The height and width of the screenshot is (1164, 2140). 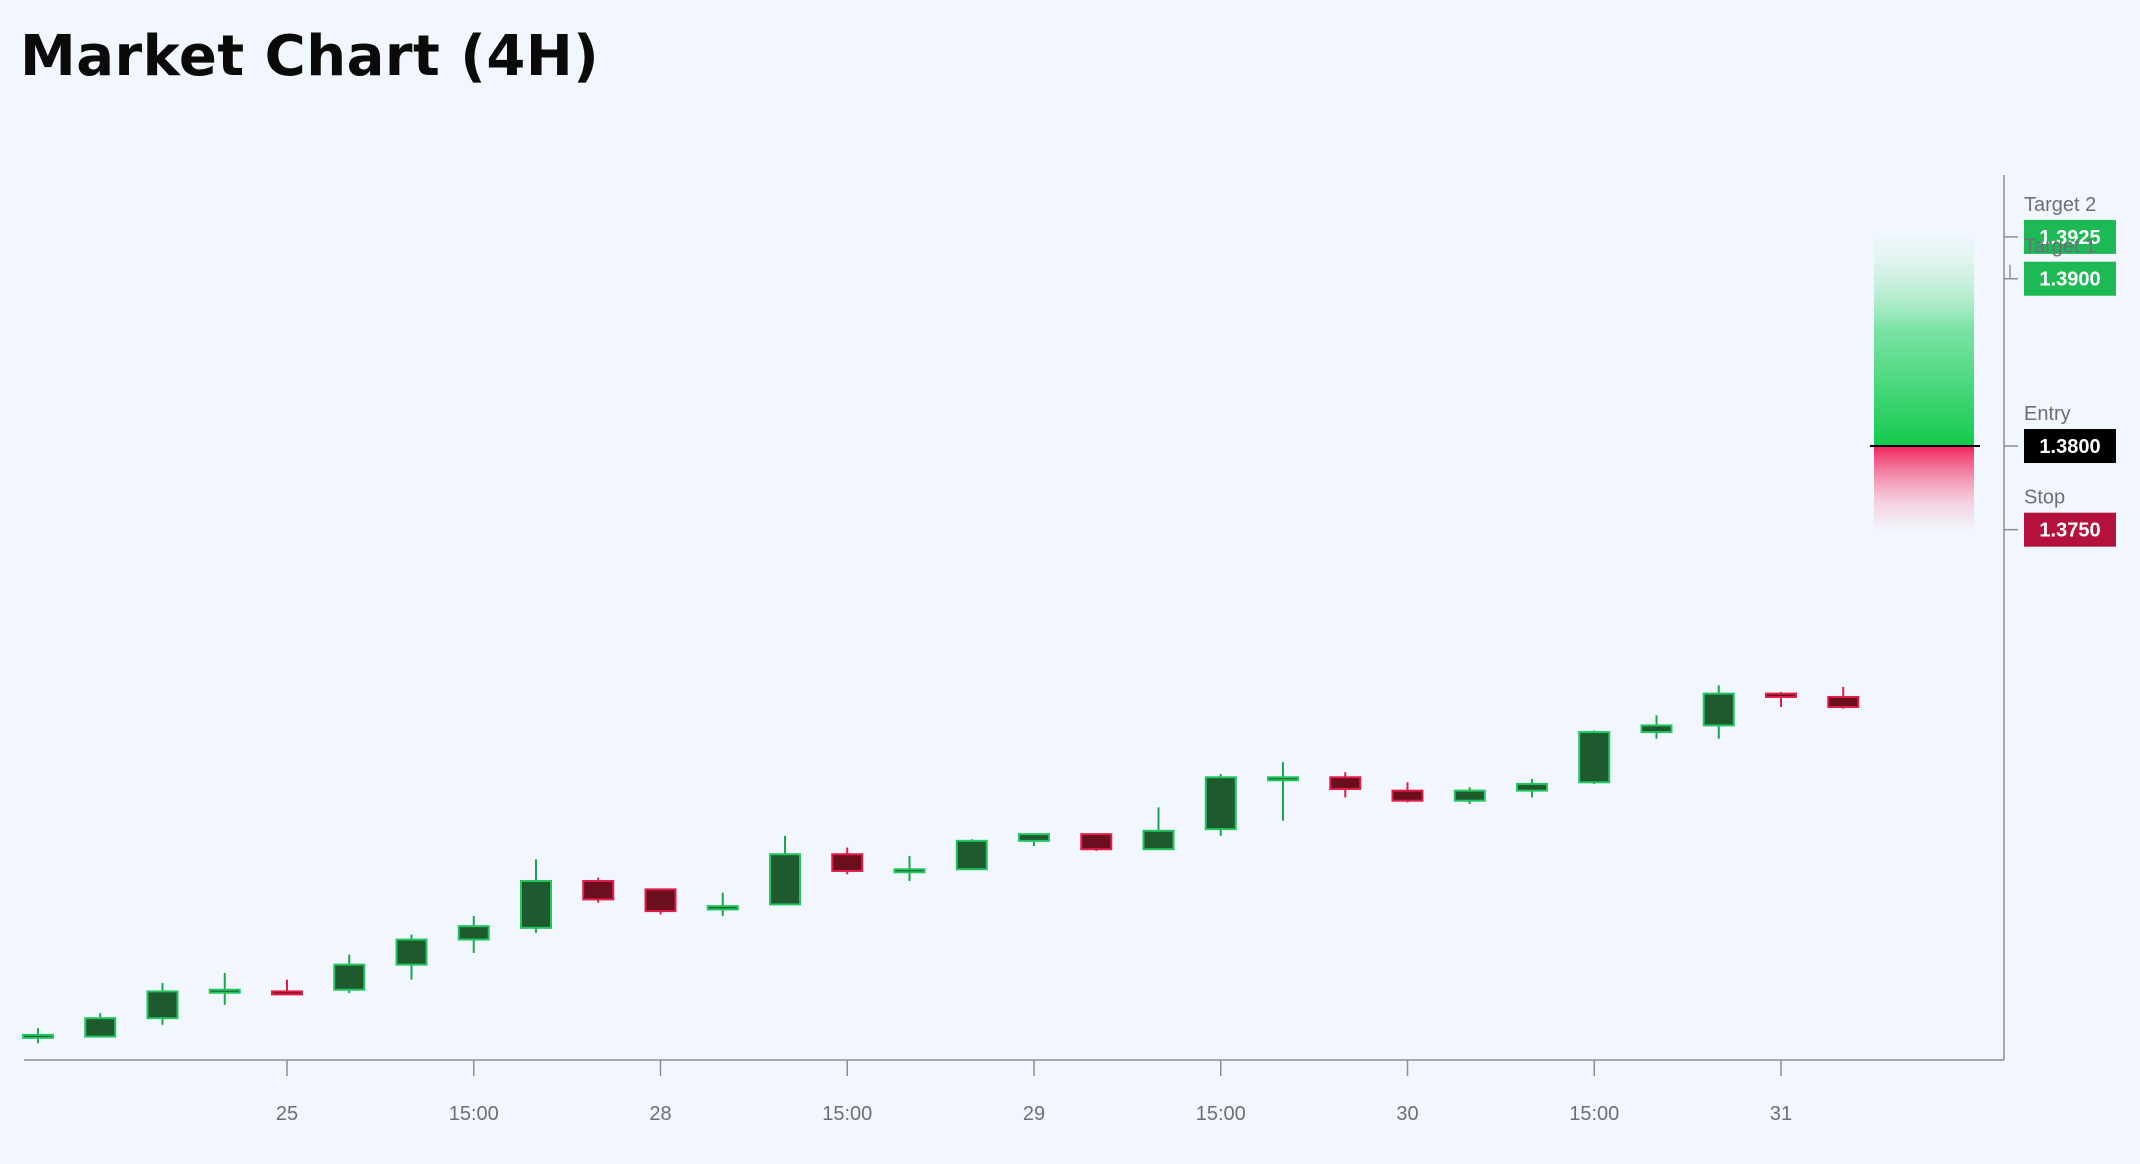 I want to click on level-value: 1.3800, so click(x=2069, y=447).